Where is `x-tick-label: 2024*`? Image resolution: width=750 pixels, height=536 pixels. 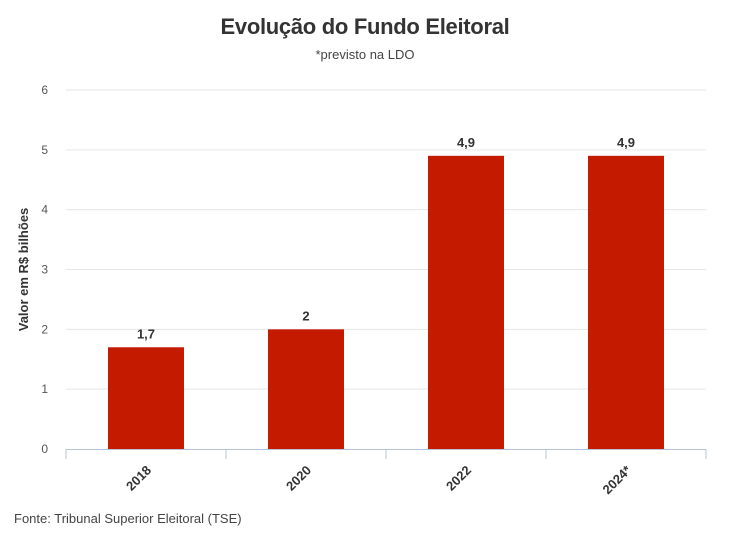
x-tick-label: 2024* is located at coordinates (616, 479).